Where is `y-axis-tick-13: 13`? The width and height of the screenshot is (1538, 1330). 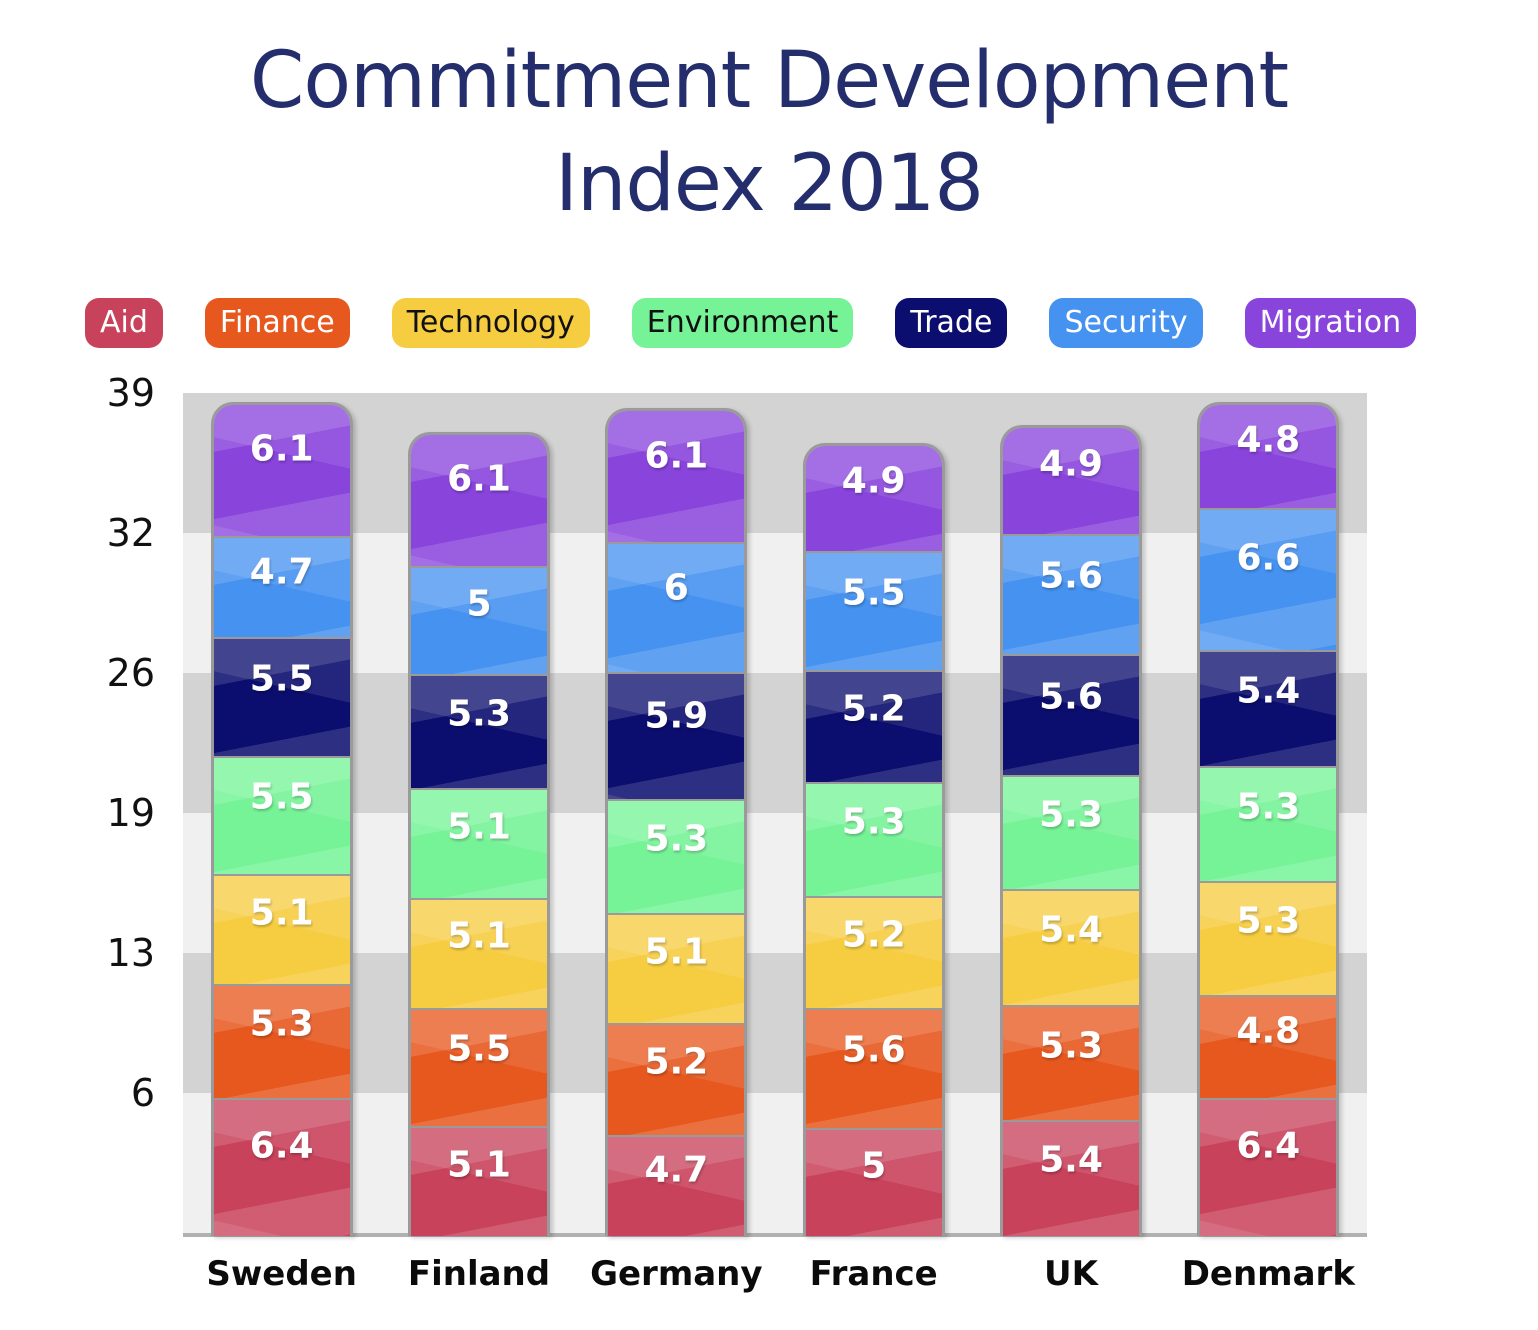 y-axis-tick-13: 13 is located at coordinates (130, 953).